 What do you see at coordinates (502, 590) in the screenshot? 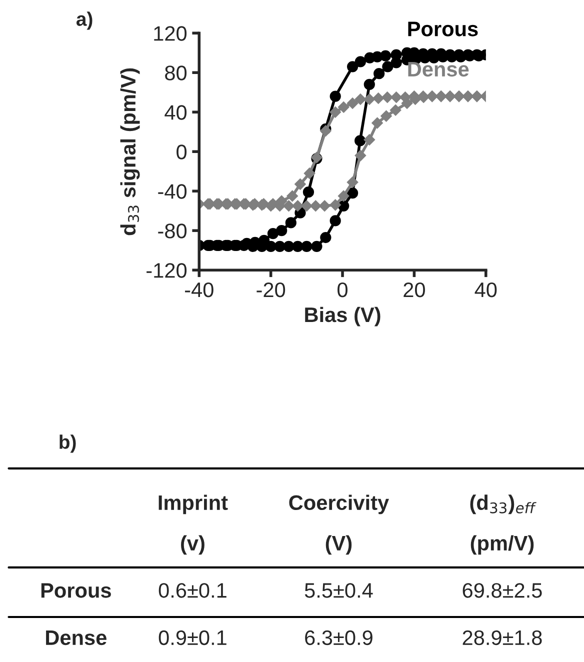
I see `text: 69.8±2.5` at bounding box center [502, 590].